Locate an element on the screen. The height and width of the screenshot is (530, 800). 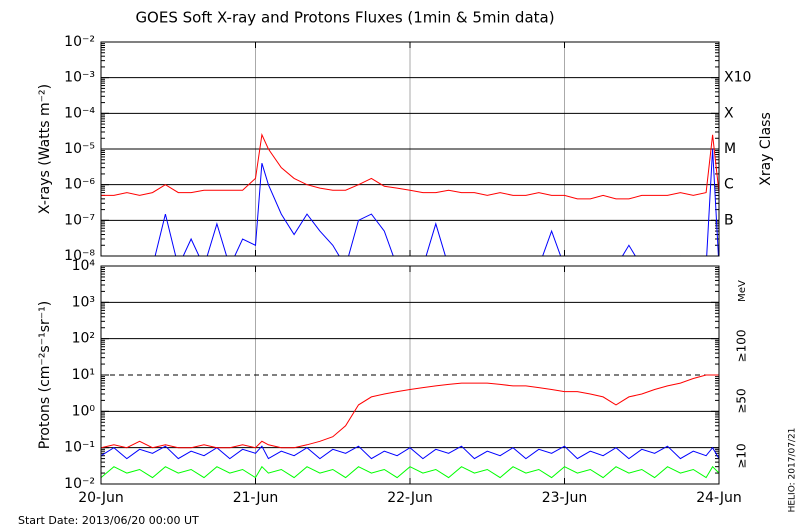
y-tick-label: 10¹ is located at coordinates (83, 375).